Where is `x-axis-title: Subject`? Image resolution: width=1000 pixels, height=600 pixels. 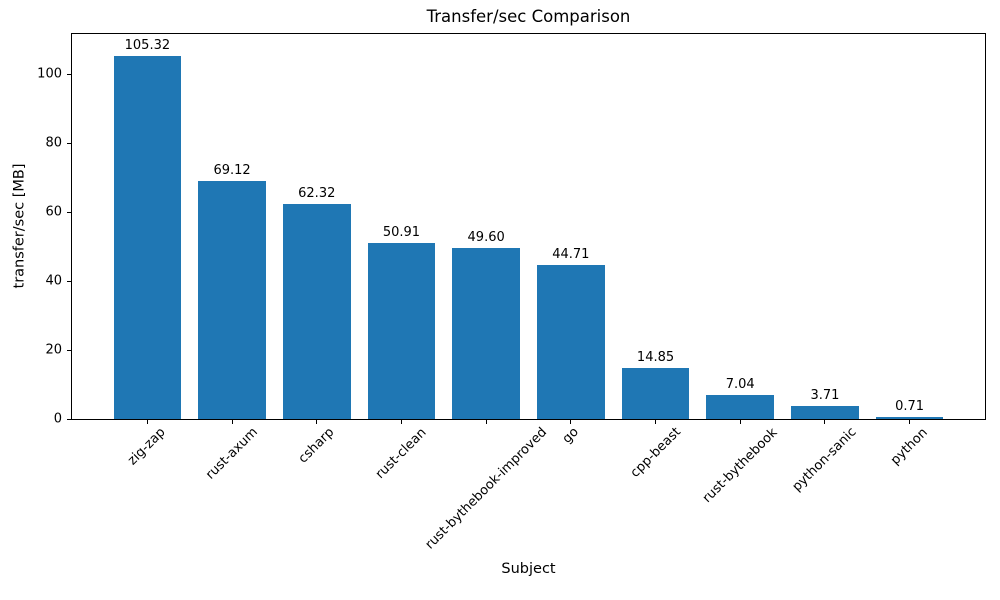 x-axis-title: Subject is located at coordinates (528, 569).